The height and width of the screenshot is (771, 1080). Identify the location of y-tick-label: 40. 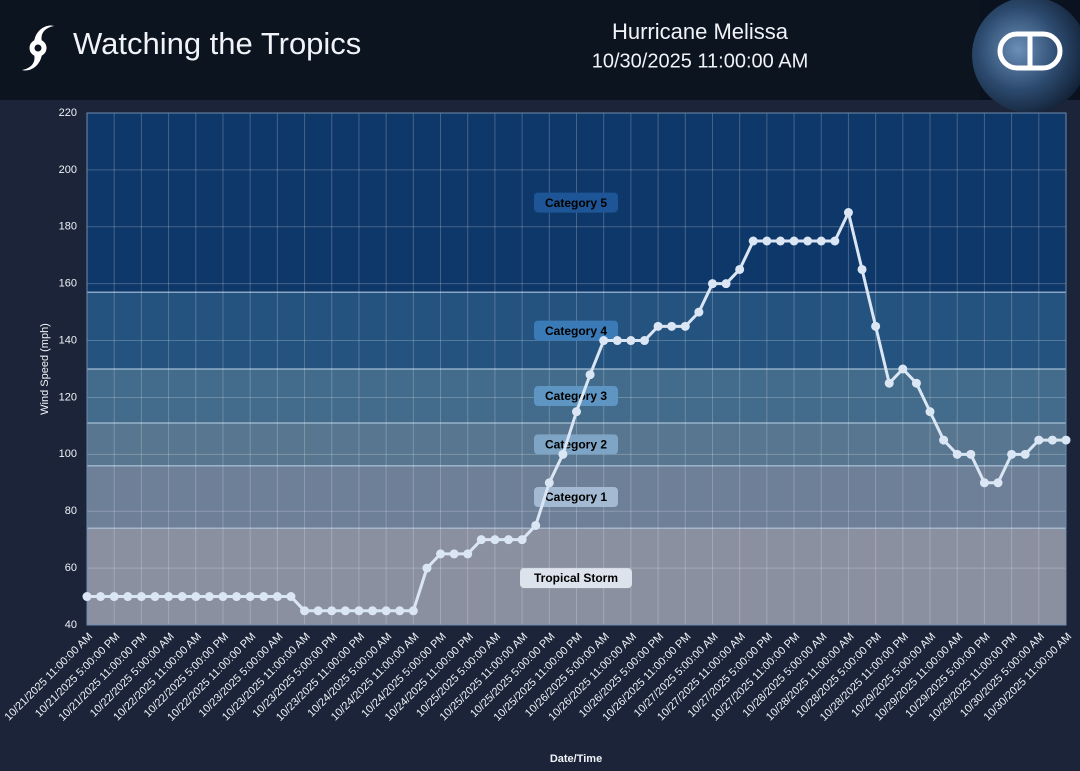
(71, 625).